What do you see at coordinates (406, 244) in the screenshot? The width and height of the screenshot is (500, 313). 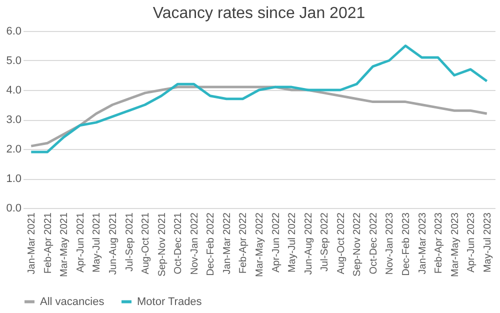 I see `x-tick-label: Dec-Feb 2023` at bounding box center [406, 244].